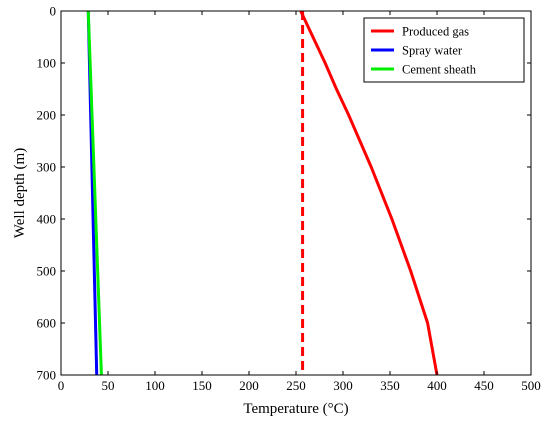  What do you see at coordinates (390, 385) in the screenshot?
I see `x-tick-label: 350` at bounding box center [390, 385].